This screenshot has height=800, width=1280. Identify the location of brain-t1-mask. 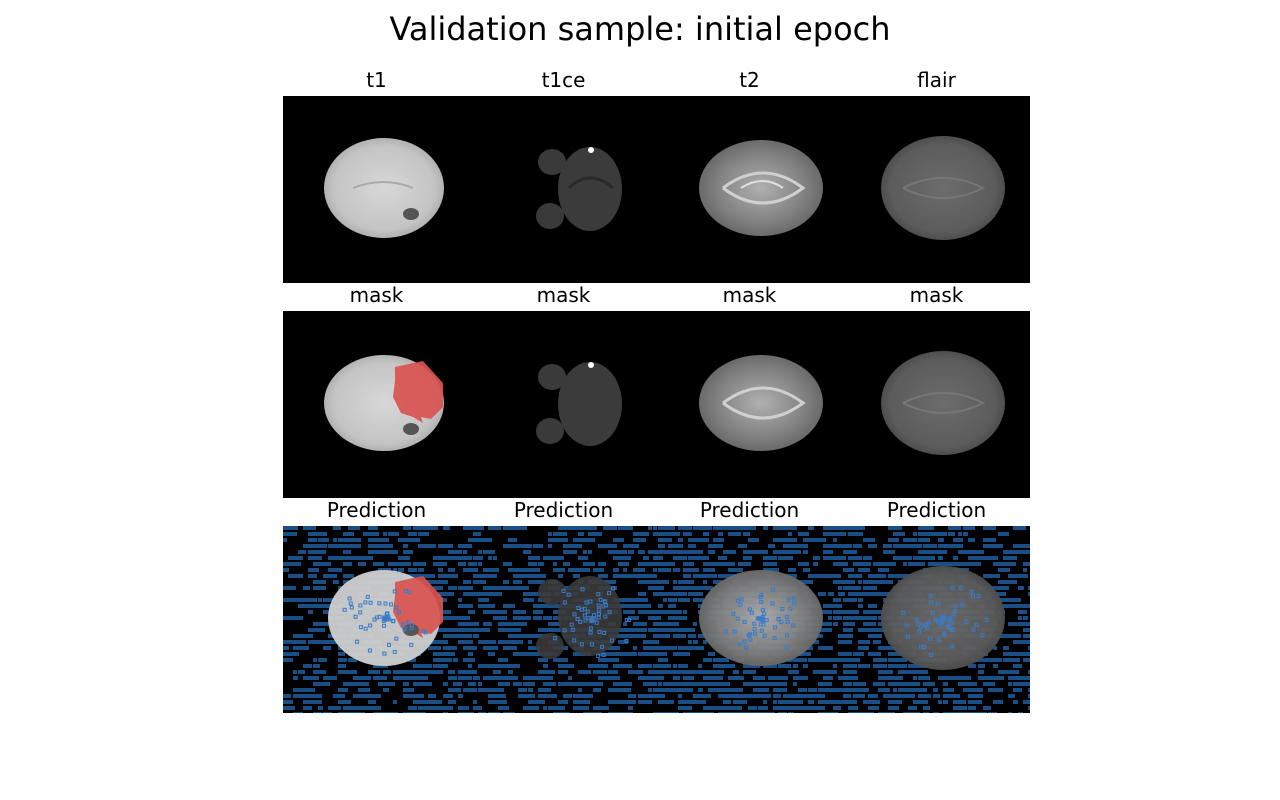
(384, 403).